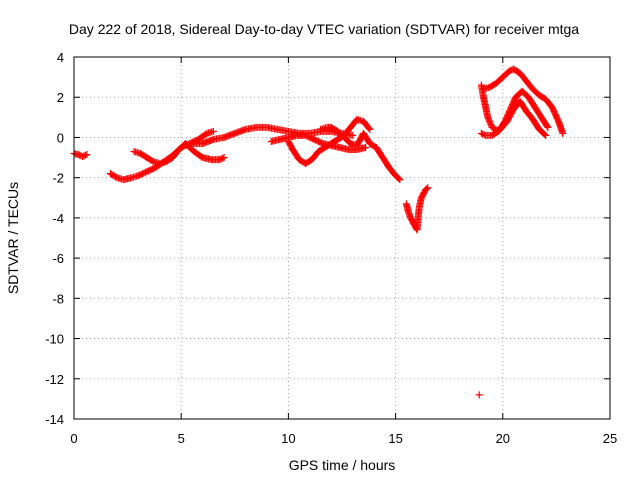 The height and width of the screenshot is (480, 640). I want to click on x-tick-label: 15, so click(395, 438).